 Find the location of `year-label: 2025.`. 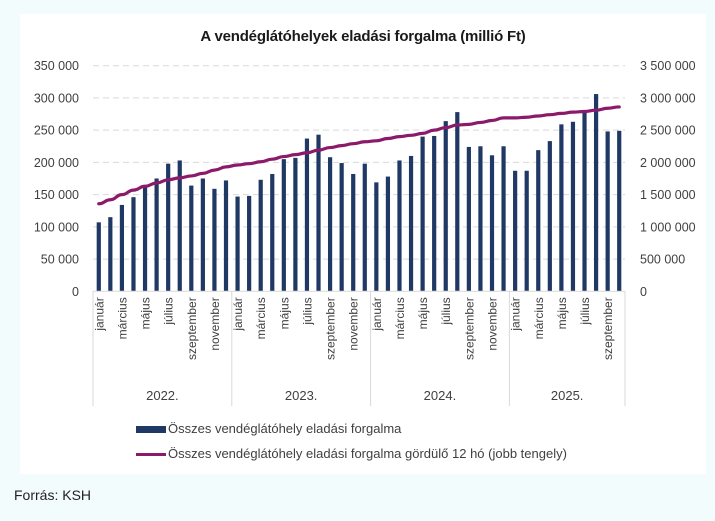

year-label: 2025. is located at coordinates (567, 395).